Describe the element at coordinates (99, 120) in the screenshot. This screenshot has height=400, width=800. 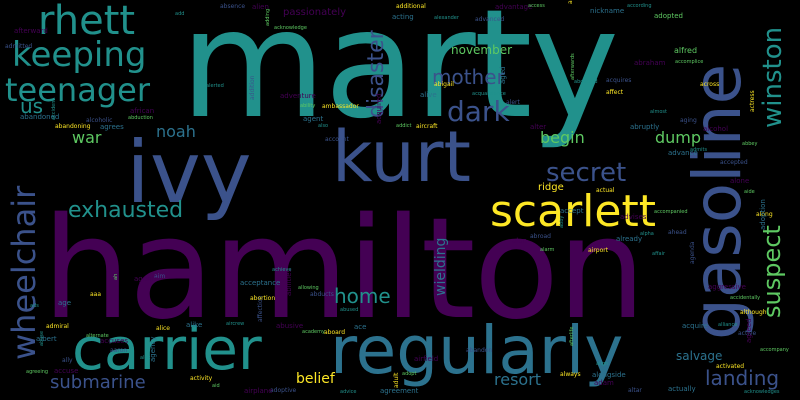
I see `word-alcoholic: alcoholic` at that location.